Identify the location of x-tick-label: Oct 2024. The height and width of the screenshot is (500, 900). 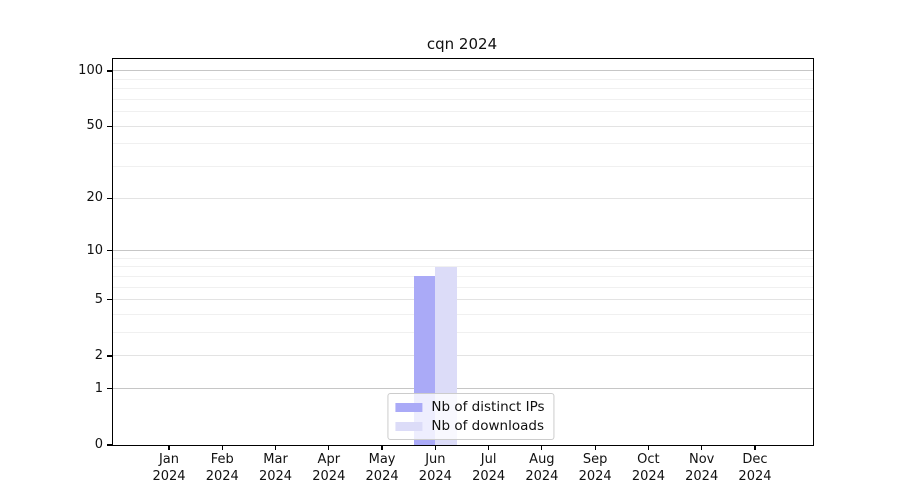
(648, 468).